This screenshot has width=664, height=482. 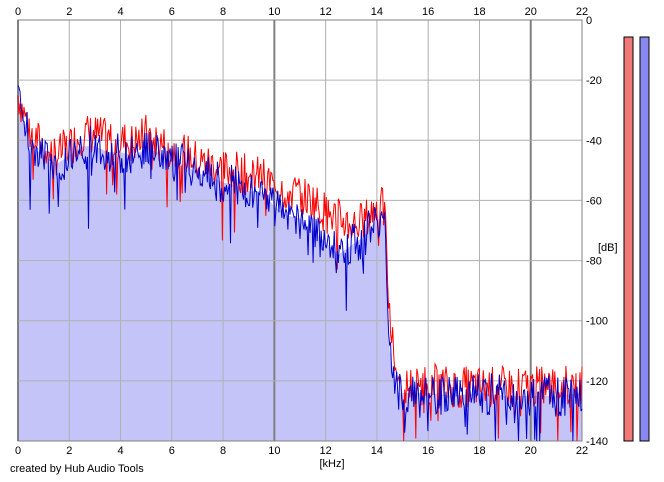 I want to click on x-tick-label-bottom: 20, so click(x=531, y=451).